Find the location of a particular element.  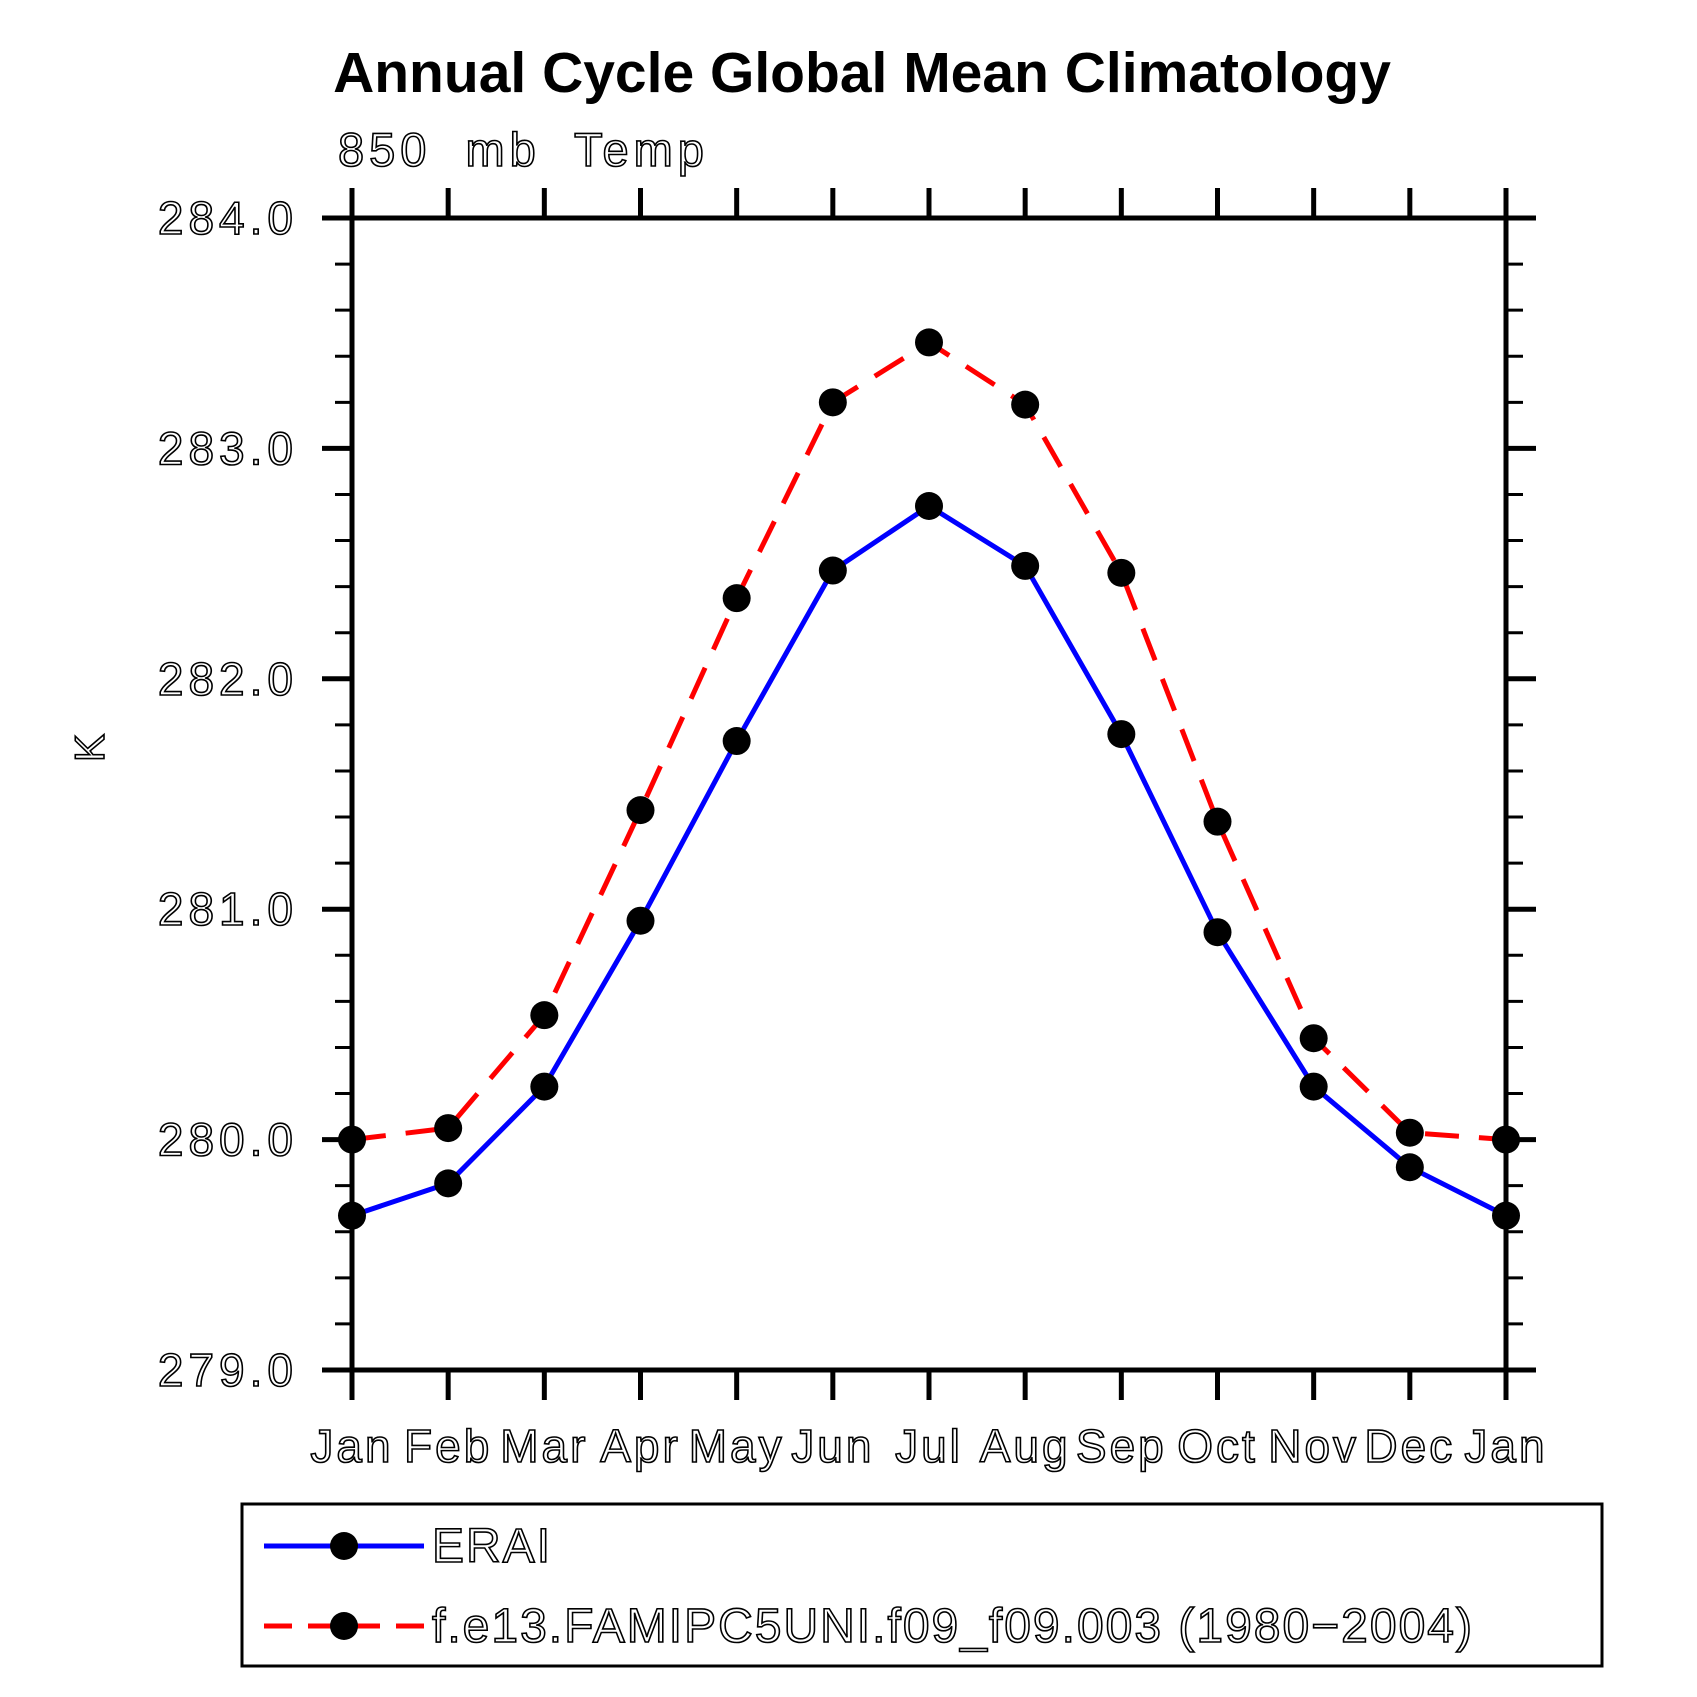

y-axis-label: K is located at coordinates (89, 748).